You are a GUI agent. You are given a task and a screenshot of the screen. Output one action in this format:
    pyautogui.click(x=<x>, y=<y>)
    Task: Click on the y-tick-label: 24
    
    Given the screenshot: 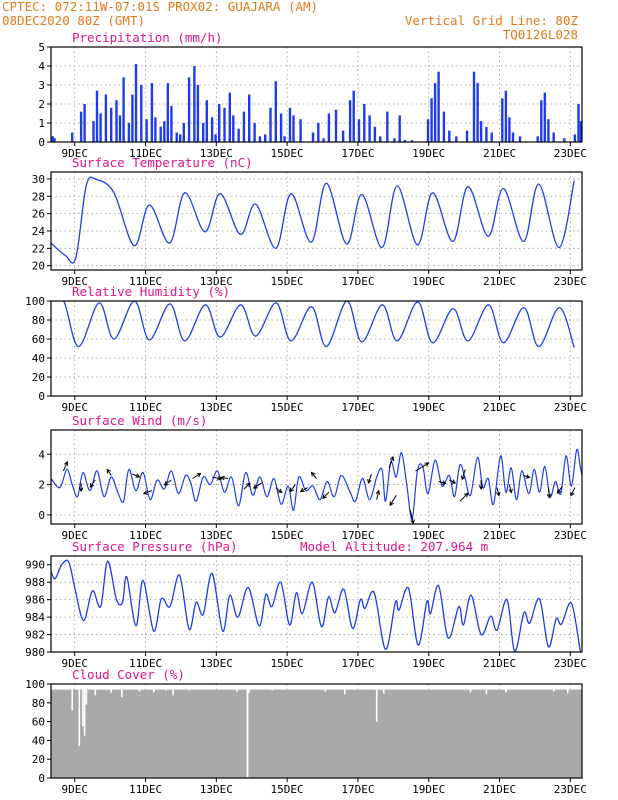 What is the action you would take?
    pyautogui.click(x=39, y=231)
    